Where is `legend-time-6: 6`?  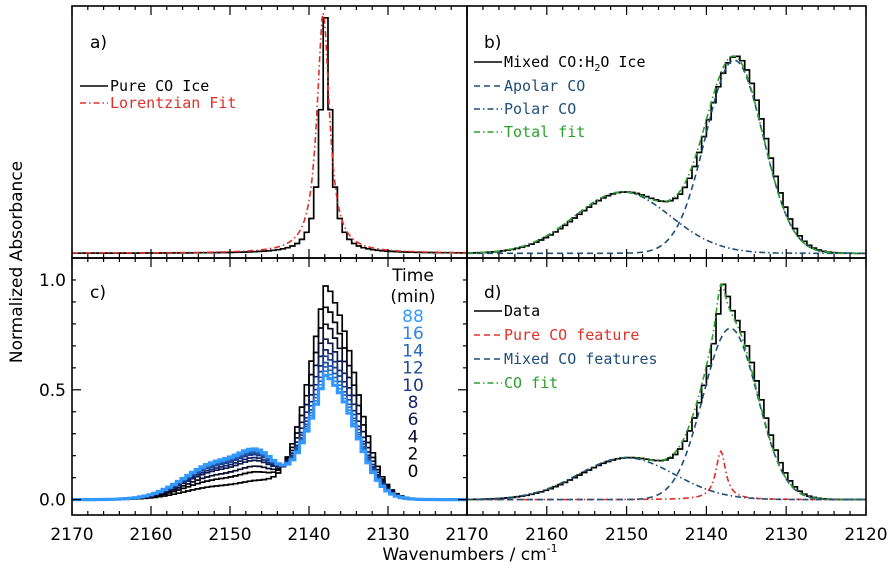 legend-time-6: 6 is located at coordinates (413, 420).